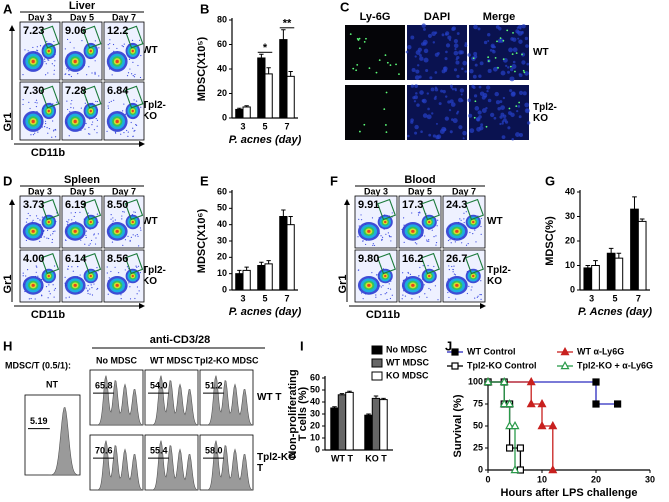  What do you see at coordinates (92, 263) in the screenshot?
I see `gate` at bounding box center [92, 263].